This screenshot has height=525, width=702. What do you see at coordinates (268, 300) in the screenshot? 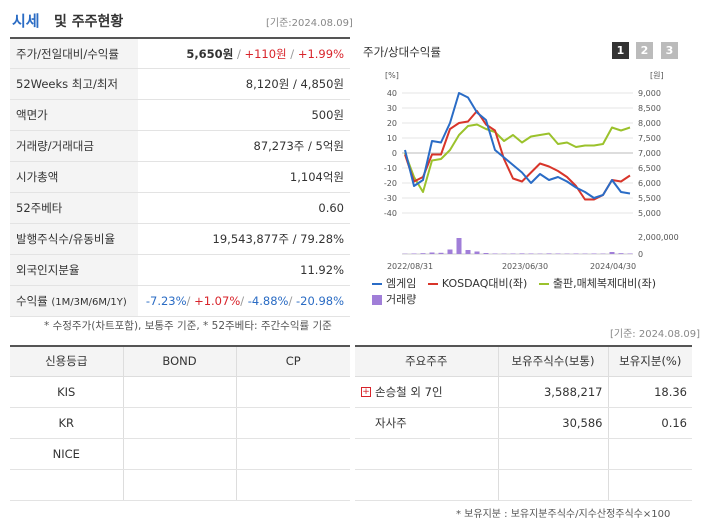
I see `return-6m: -4.88%` at bounding box center [268, 300].